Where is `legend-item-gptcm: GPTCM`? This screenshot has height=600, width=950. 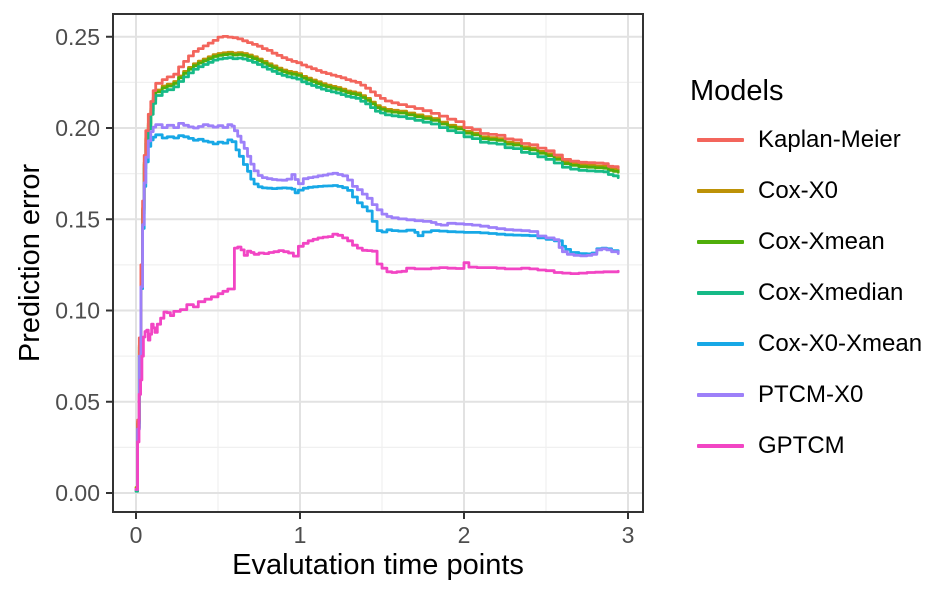
legend-item-gptcm: GPTCM is located at coordinates (815, 445).